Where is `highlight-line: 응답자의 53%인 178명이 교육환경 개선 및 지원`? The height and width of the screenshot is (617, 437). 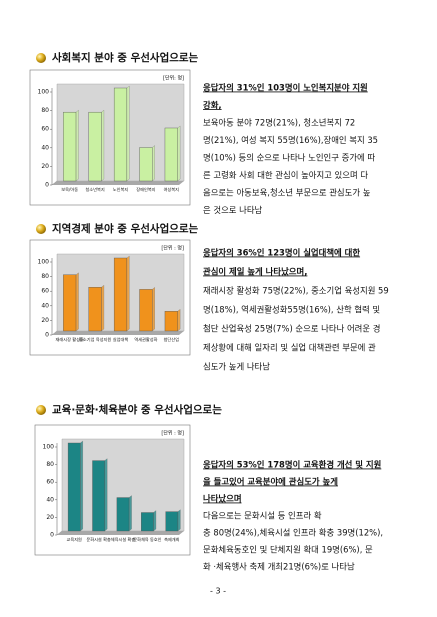
highlight-line: 응답자의 53%인 178명이 교육환경 개선 및 지원 is located at coordinates (292, 465).